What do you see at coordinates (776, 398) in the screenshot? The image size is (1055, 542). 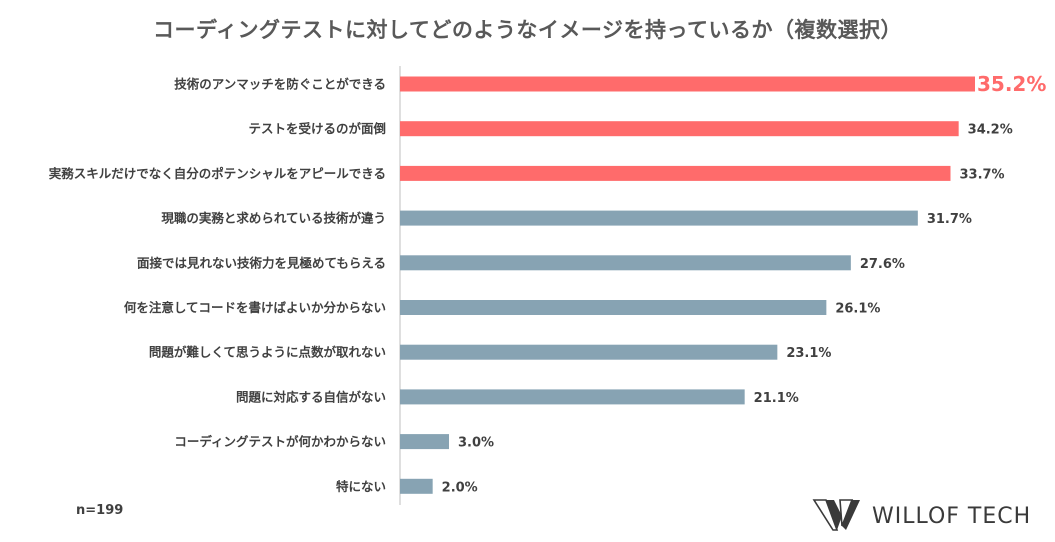 I see `value-label: 21.1%` at bounding box center [776, 398].